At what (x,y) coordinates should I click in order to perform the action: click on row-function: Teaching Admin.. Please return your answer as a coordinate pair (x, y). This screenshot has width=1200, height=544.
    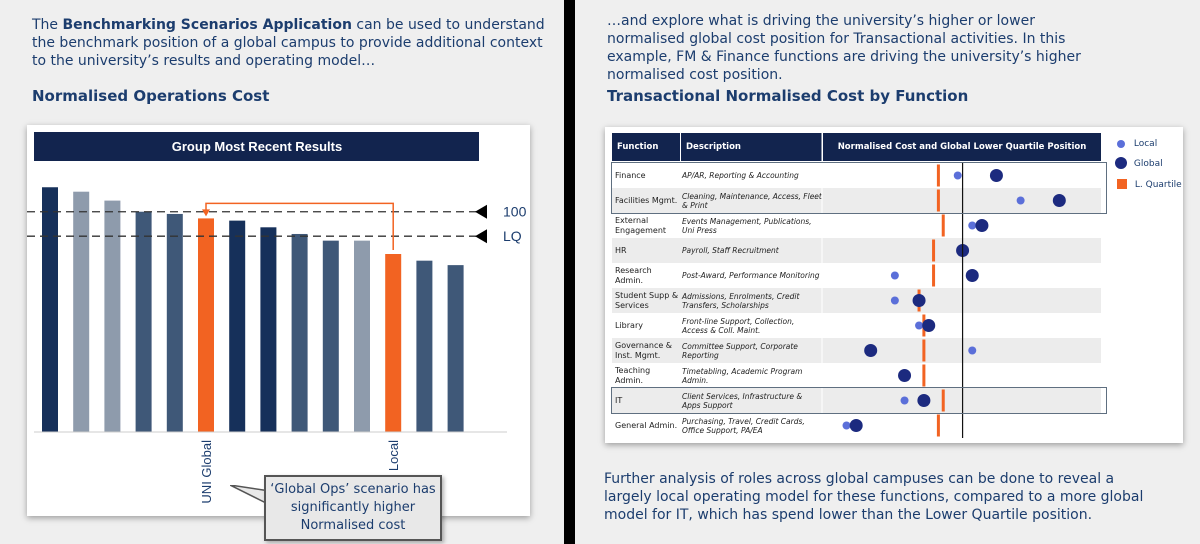
    Looking at the image, I should click on (633, 375).